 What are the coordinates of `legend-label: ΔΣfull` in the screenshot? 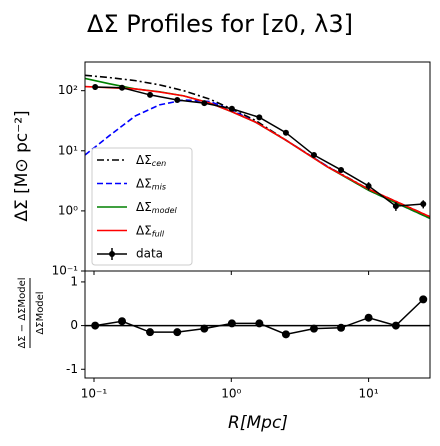 It's located at (150, 230).